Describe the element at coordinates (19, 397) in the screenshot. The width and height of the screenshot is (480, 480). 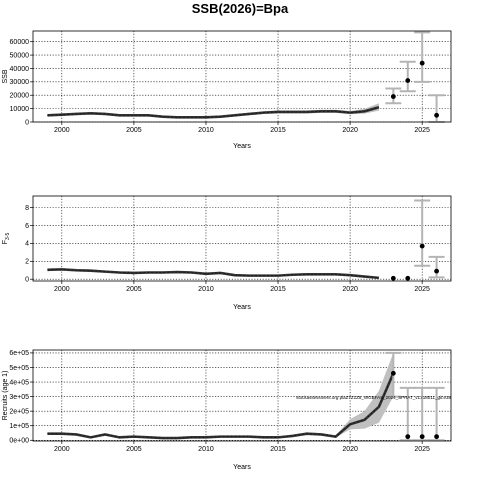
I see `y-tick-label: 3e+05` at that location.